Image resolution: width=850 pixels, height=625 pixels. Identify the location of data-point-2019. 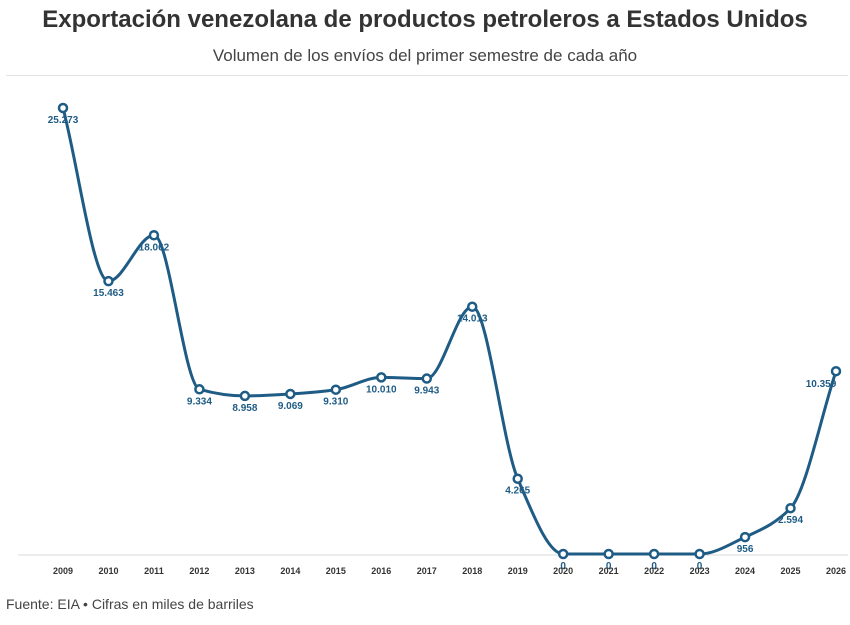
(517, 478).